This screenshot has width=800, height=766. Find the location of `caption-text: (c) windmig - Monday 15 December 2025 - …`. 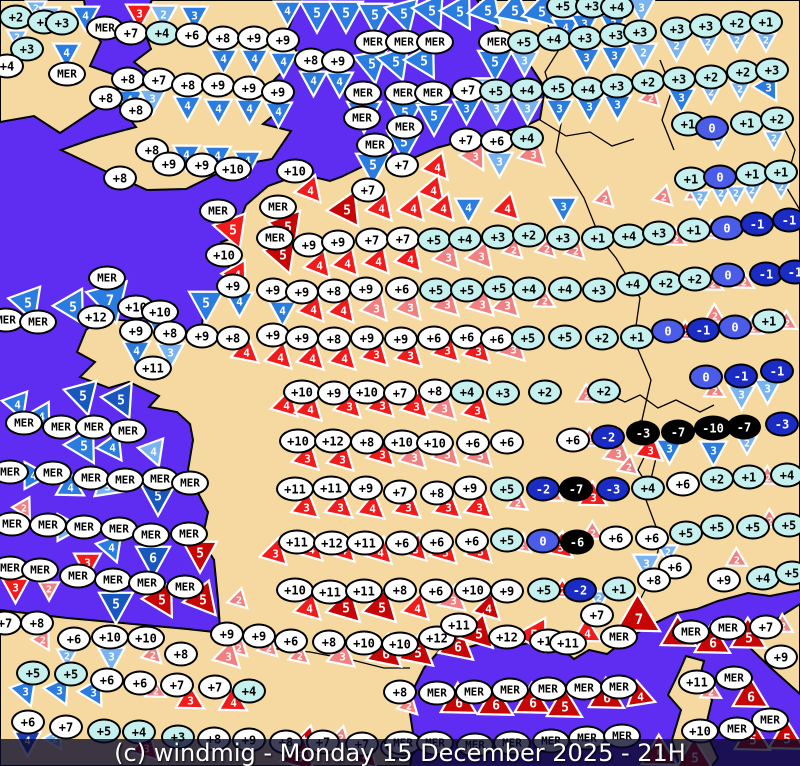

caption-text: (c) windmig - Monday 15 December 2025 - … is located at coordinates (400, 752).